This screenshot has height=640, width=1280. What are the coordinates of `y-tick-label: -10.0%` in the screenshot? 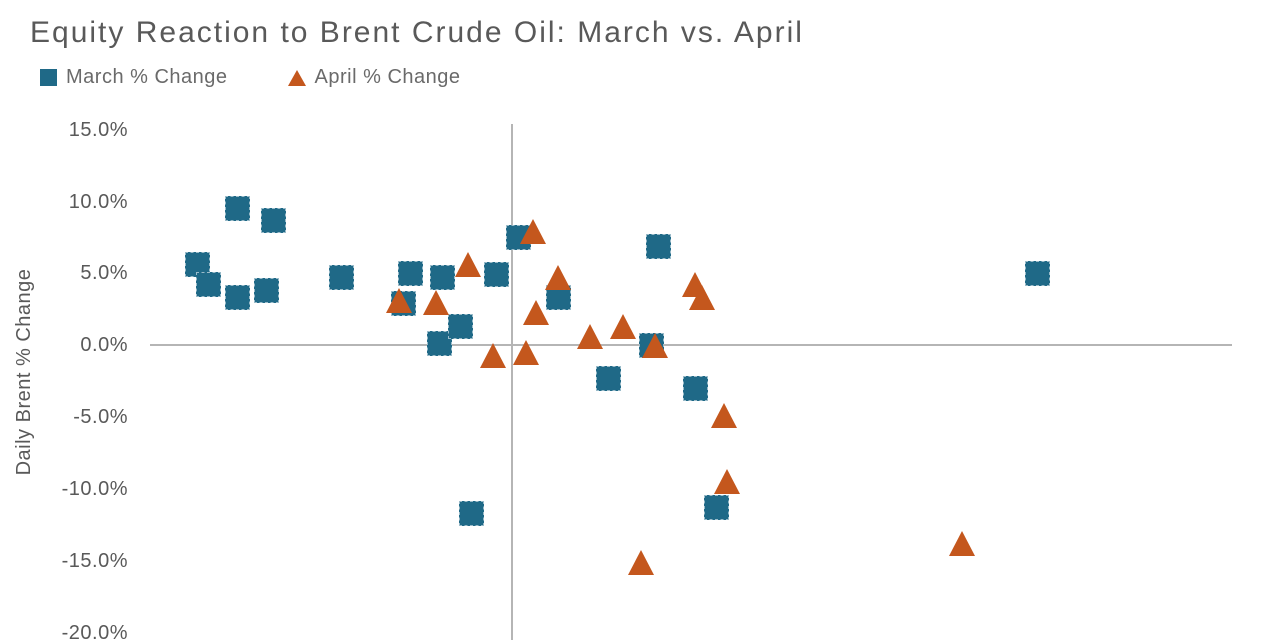 It's located at (94, 489).